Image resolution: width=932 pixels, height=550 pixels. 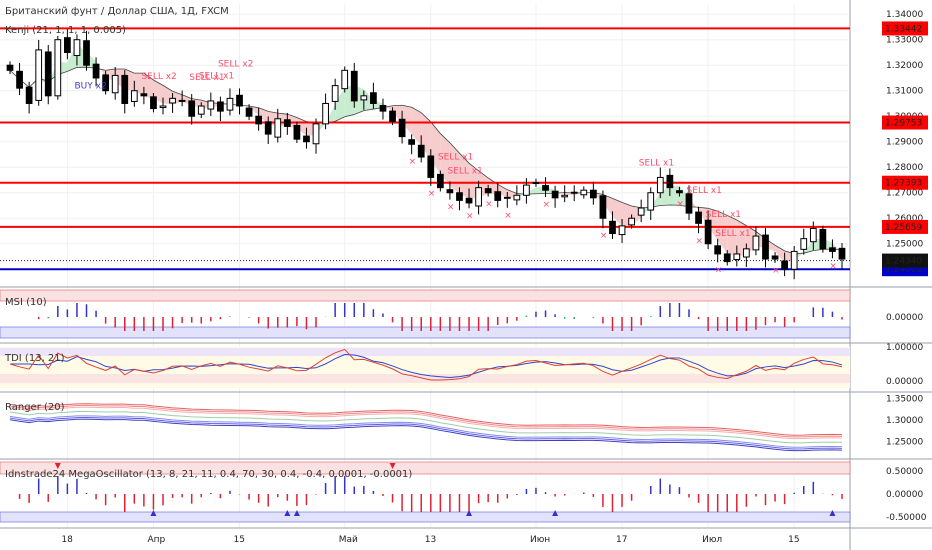 What do you see at coordinates (461, 365) in the screenshot?
I see `tdi-pane: 1.00000 0.00000` at bounding box center [461, 365].